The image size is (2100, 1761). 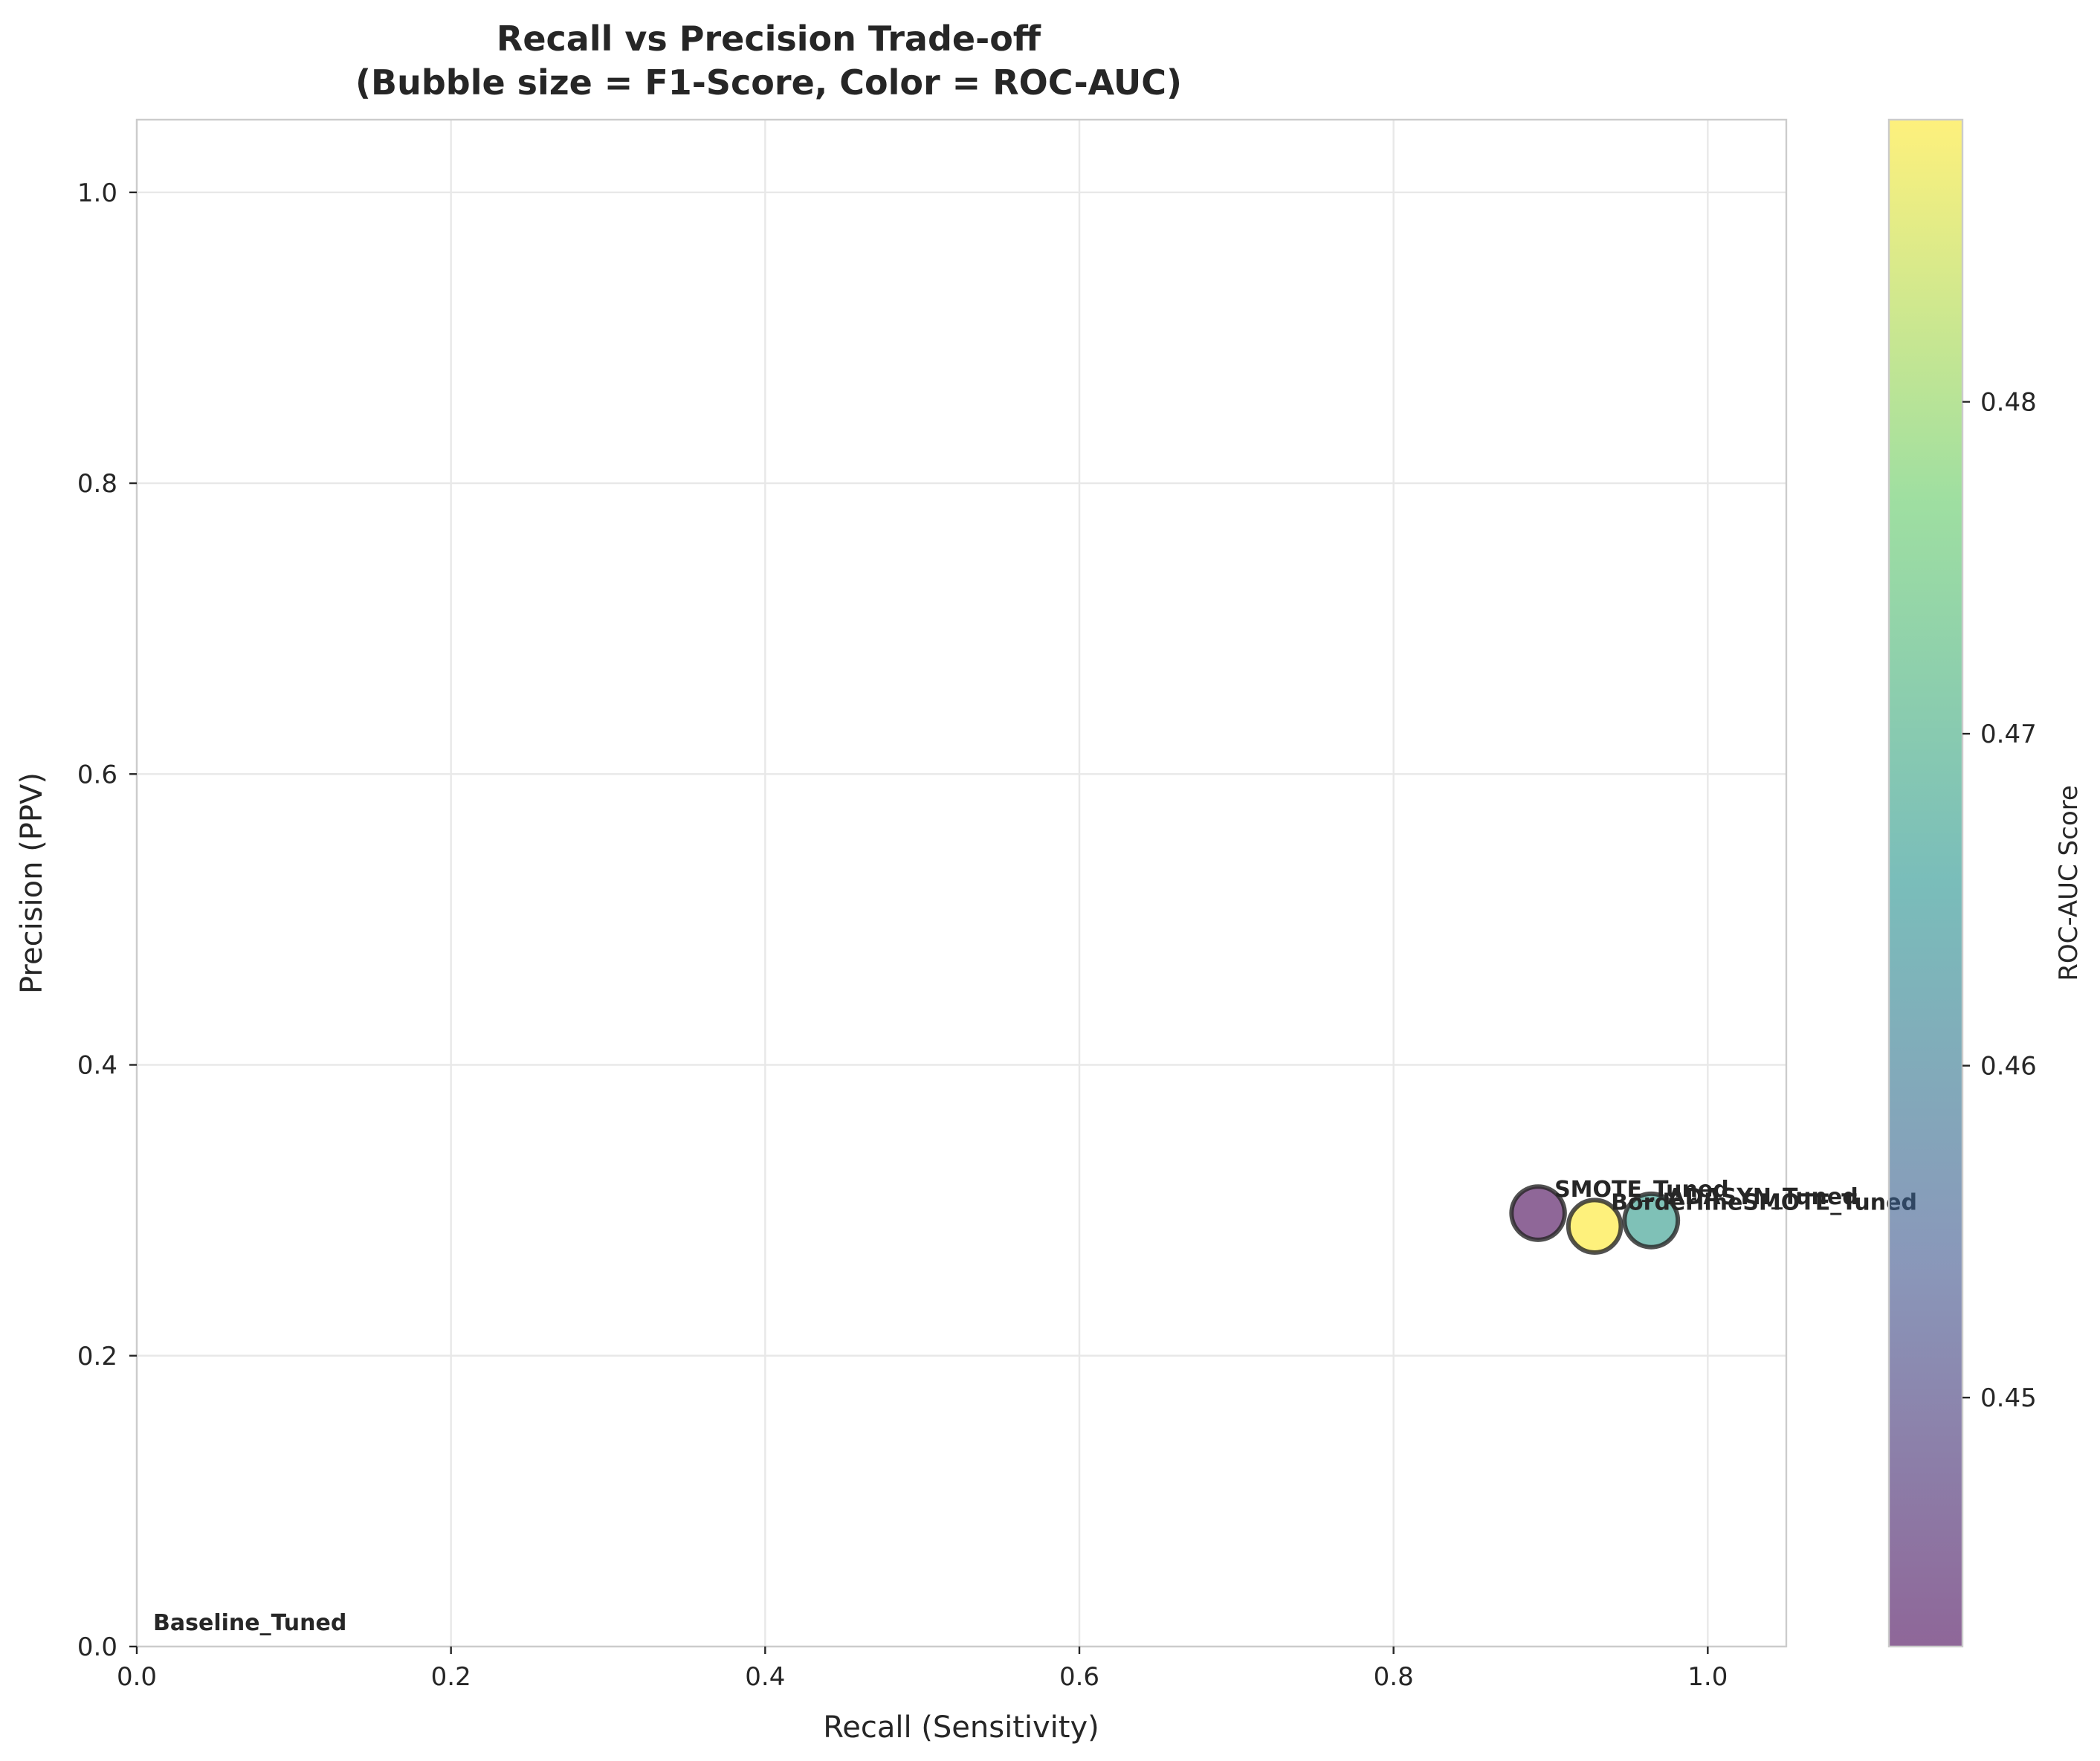 I want to click on x-axis-label: Recall (Sensitivity), so click(x=961, y=1728).